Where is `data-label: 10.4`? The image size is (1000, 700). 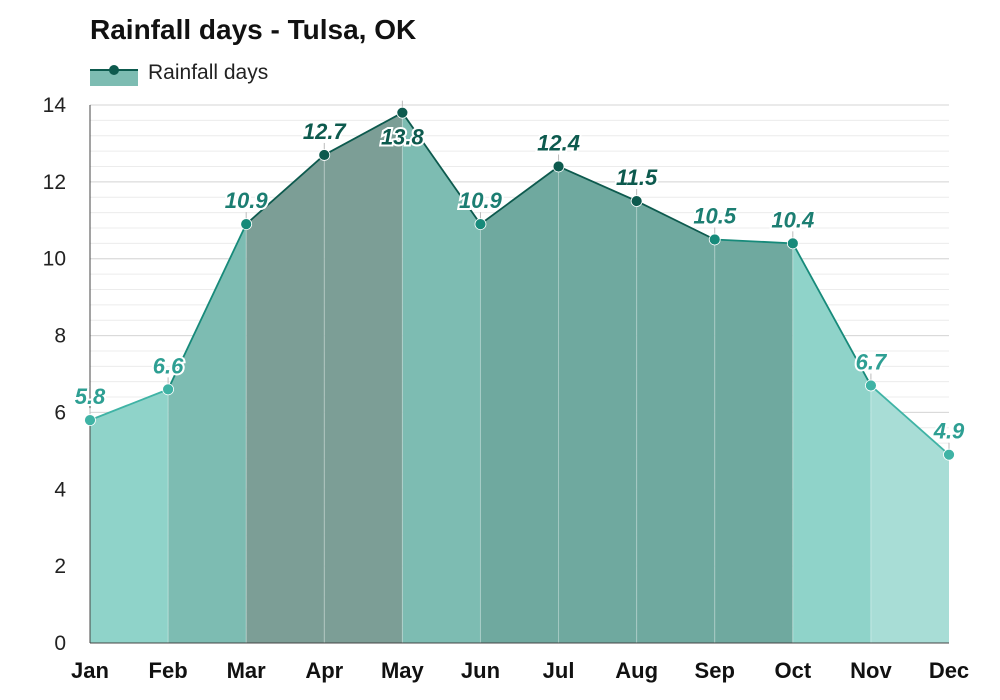 data-label: 10.4 is located at coordinates (792, 219).